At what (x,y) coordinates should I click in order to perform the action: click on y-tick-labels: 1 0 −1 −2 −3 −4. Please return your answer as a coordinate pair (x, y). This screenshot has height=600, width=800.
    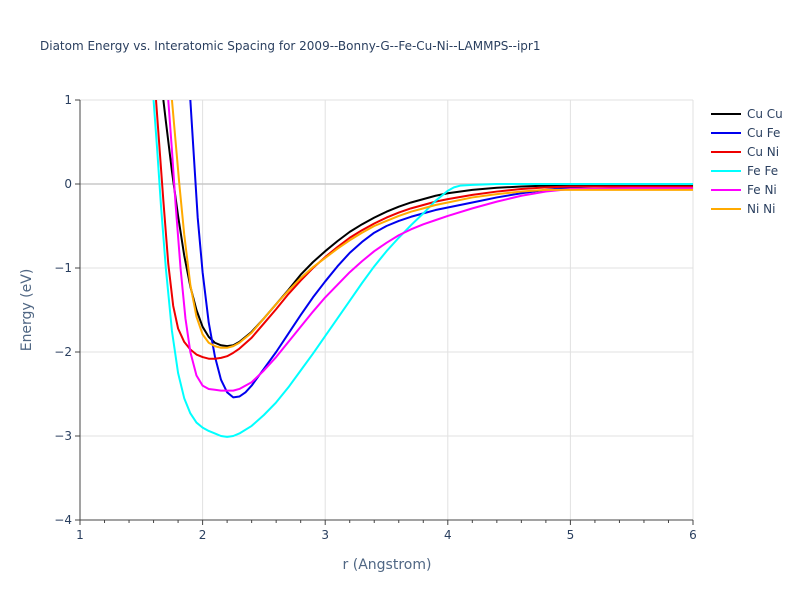
    Looking at the image, I should click on (63, 310).